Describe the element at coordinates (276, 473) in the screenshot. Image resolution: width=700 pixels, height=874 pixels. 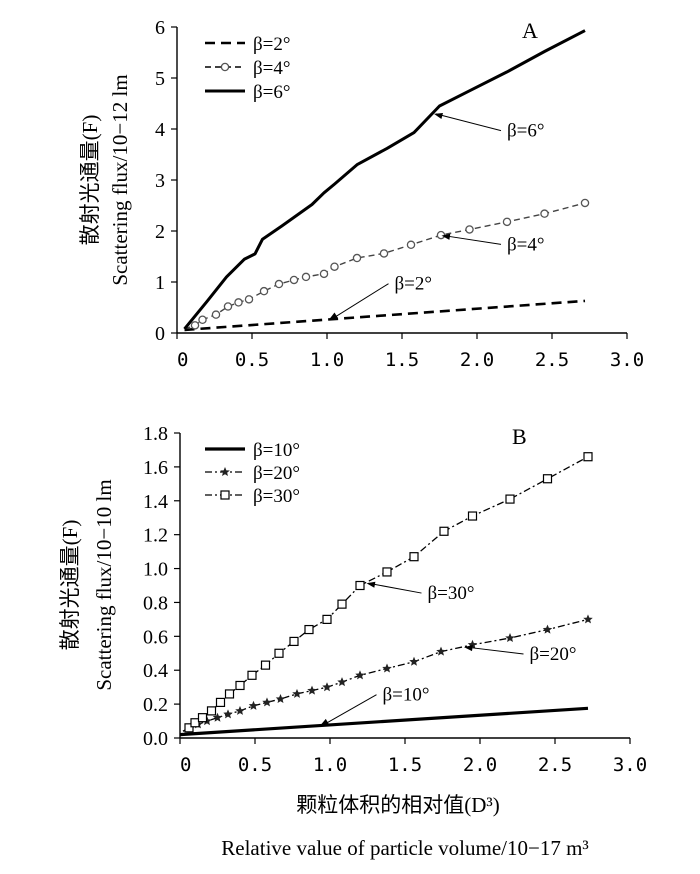
I see `legend-label: β=20°` at that location.